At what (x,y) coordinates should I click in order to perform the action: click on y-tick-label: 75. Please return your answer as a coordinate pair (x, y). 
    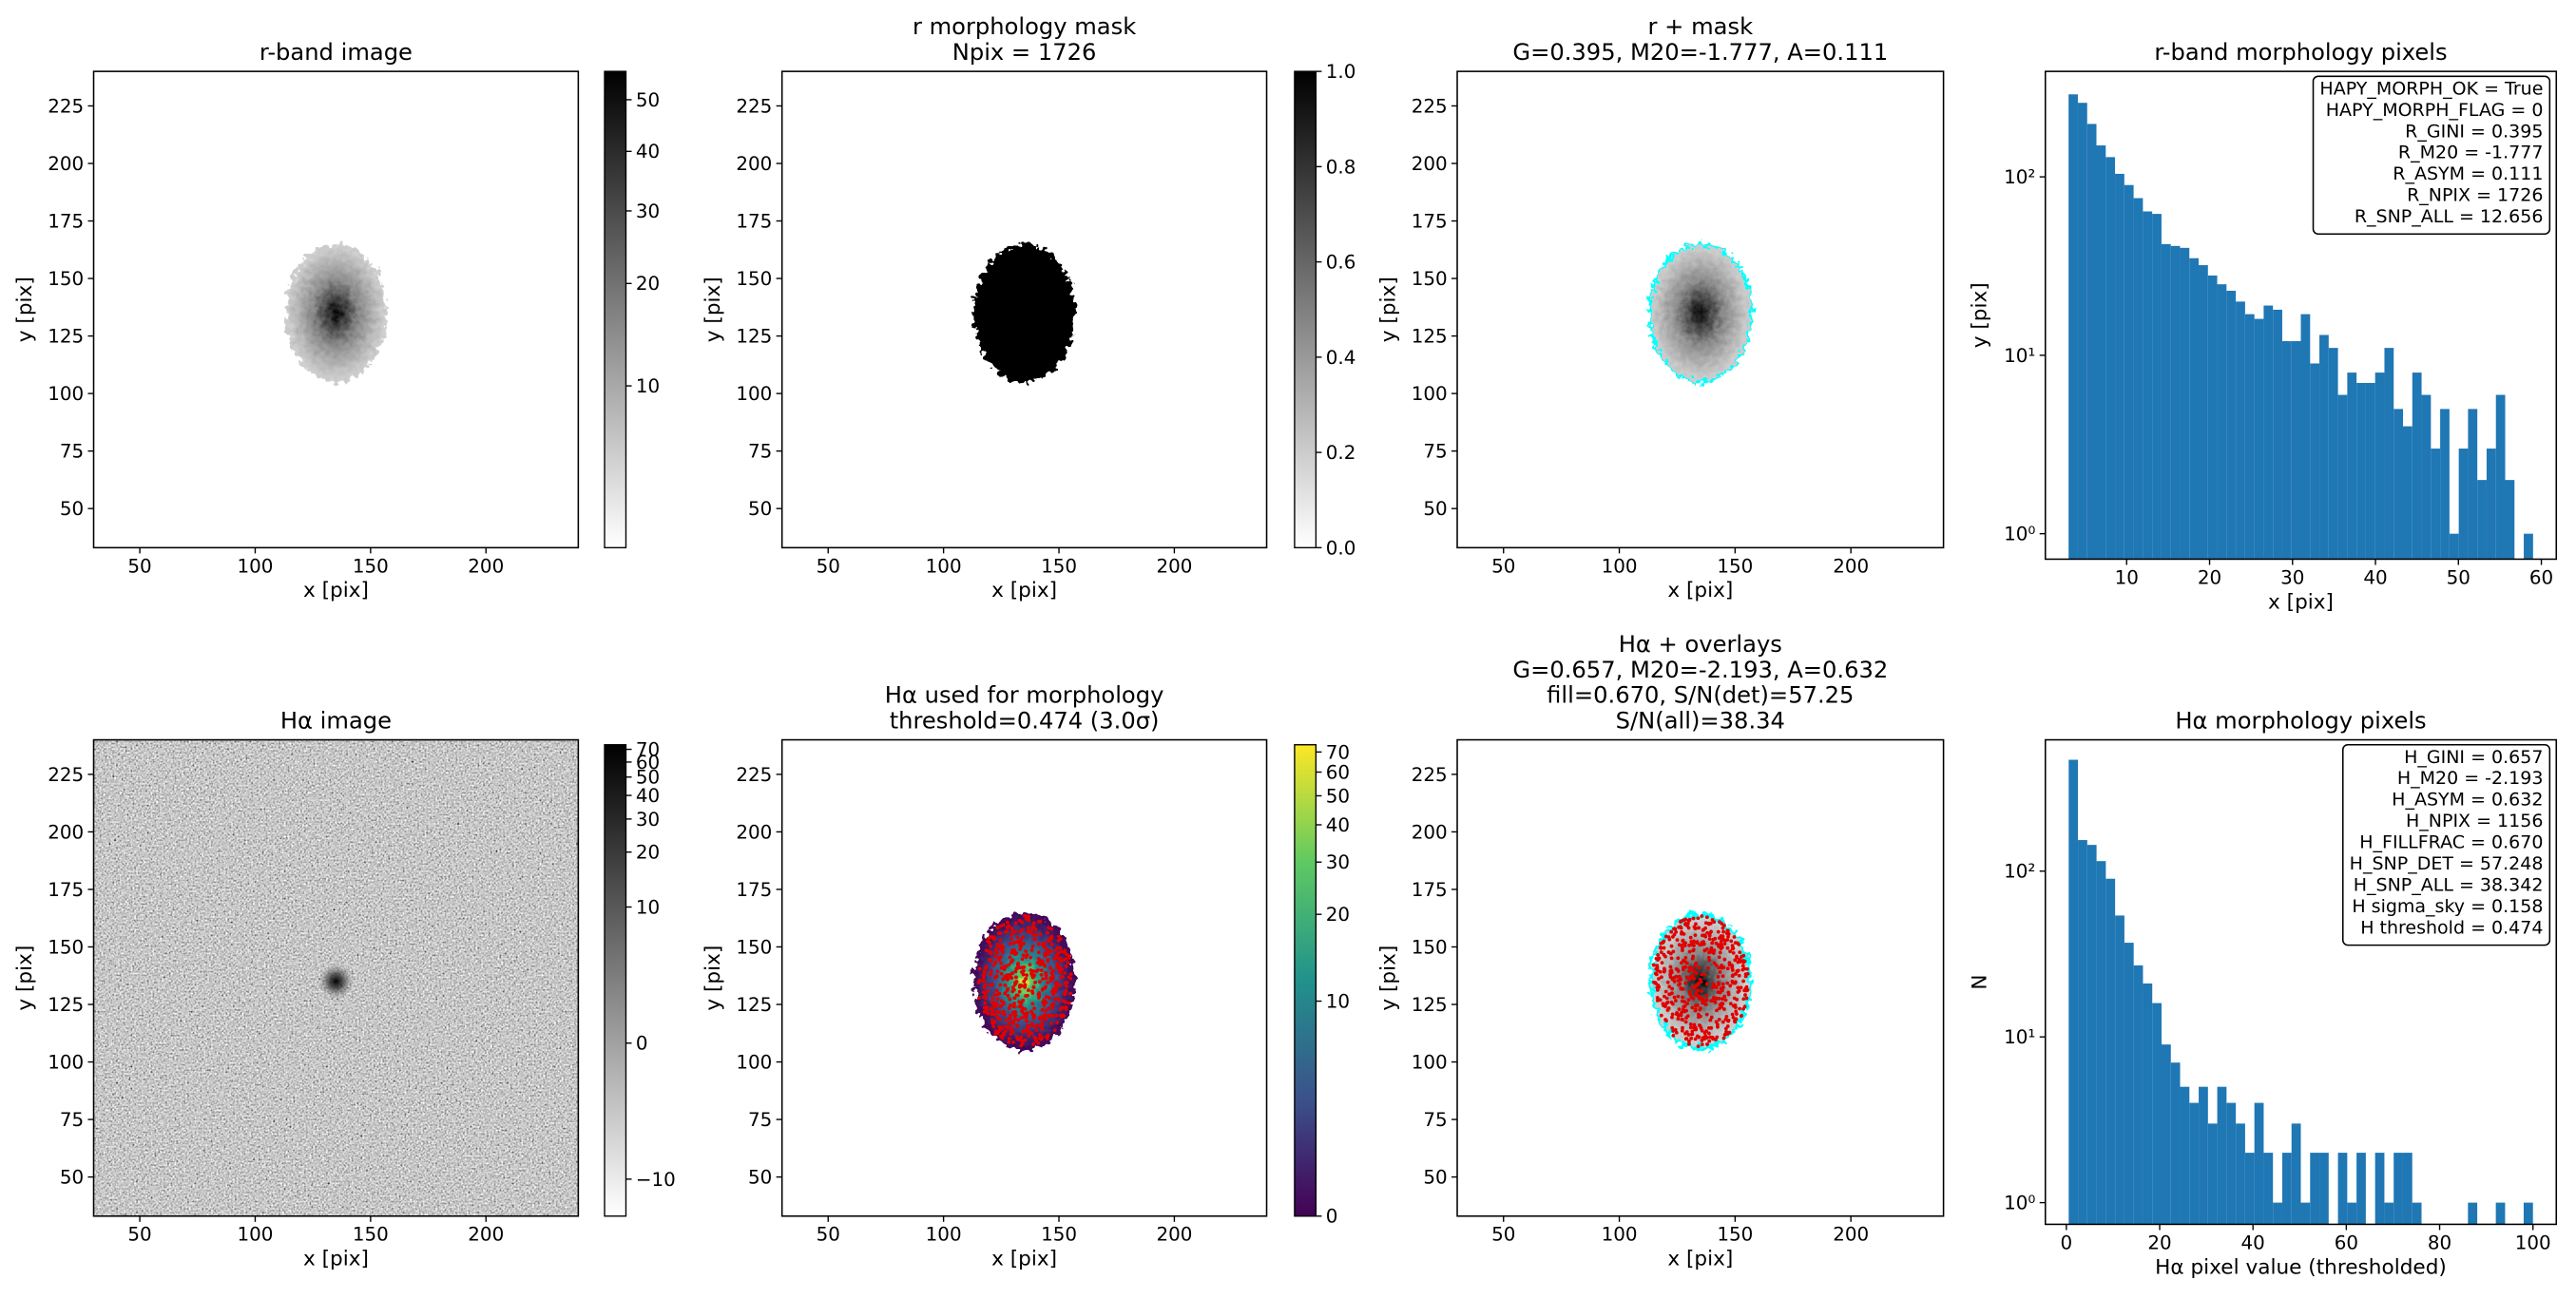
    Looking at the image, I should click on (760, 452).